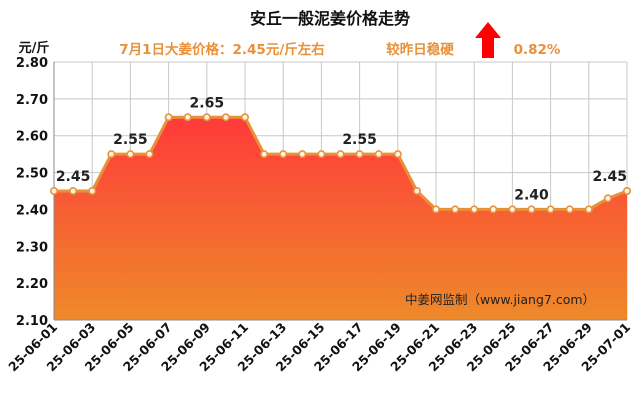 The height and width of the screenshot is (410, 640). I want to click on chart-title: 安丘一般泥姜价格走势, so click(330, 18).